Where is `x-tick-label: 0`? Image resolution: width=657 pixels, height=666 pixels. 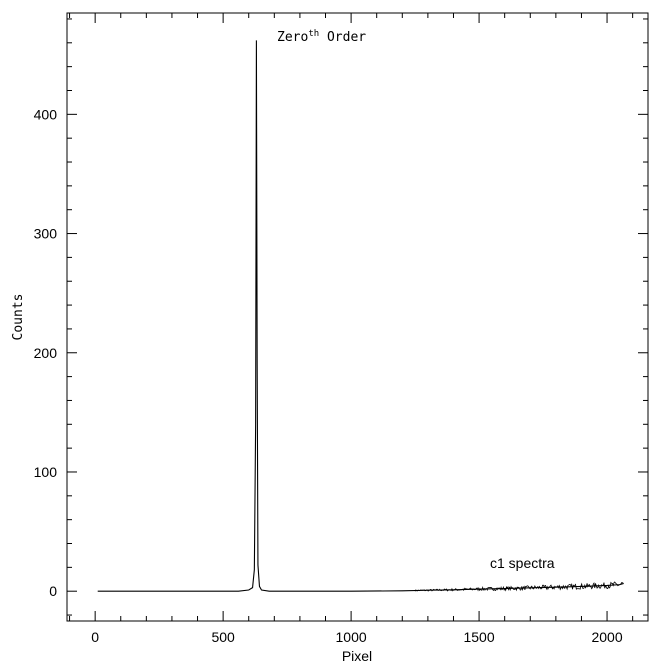 x-tick-label: 0 is located at coordinates (95, 637).